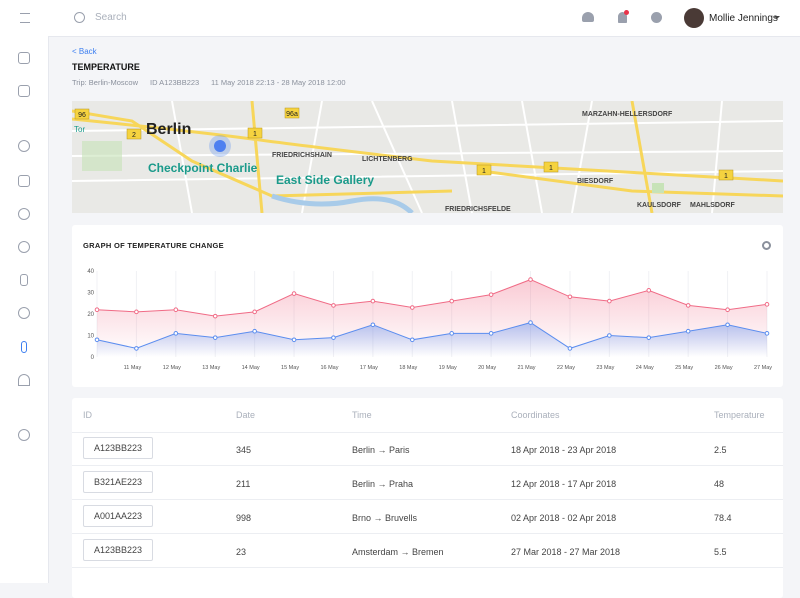 Image resolution: width=800 pixels, height=598 pixels. Describe the element at coordinates (720, 450) in the screenshot. I see `table-cell: 2.5` at that location.